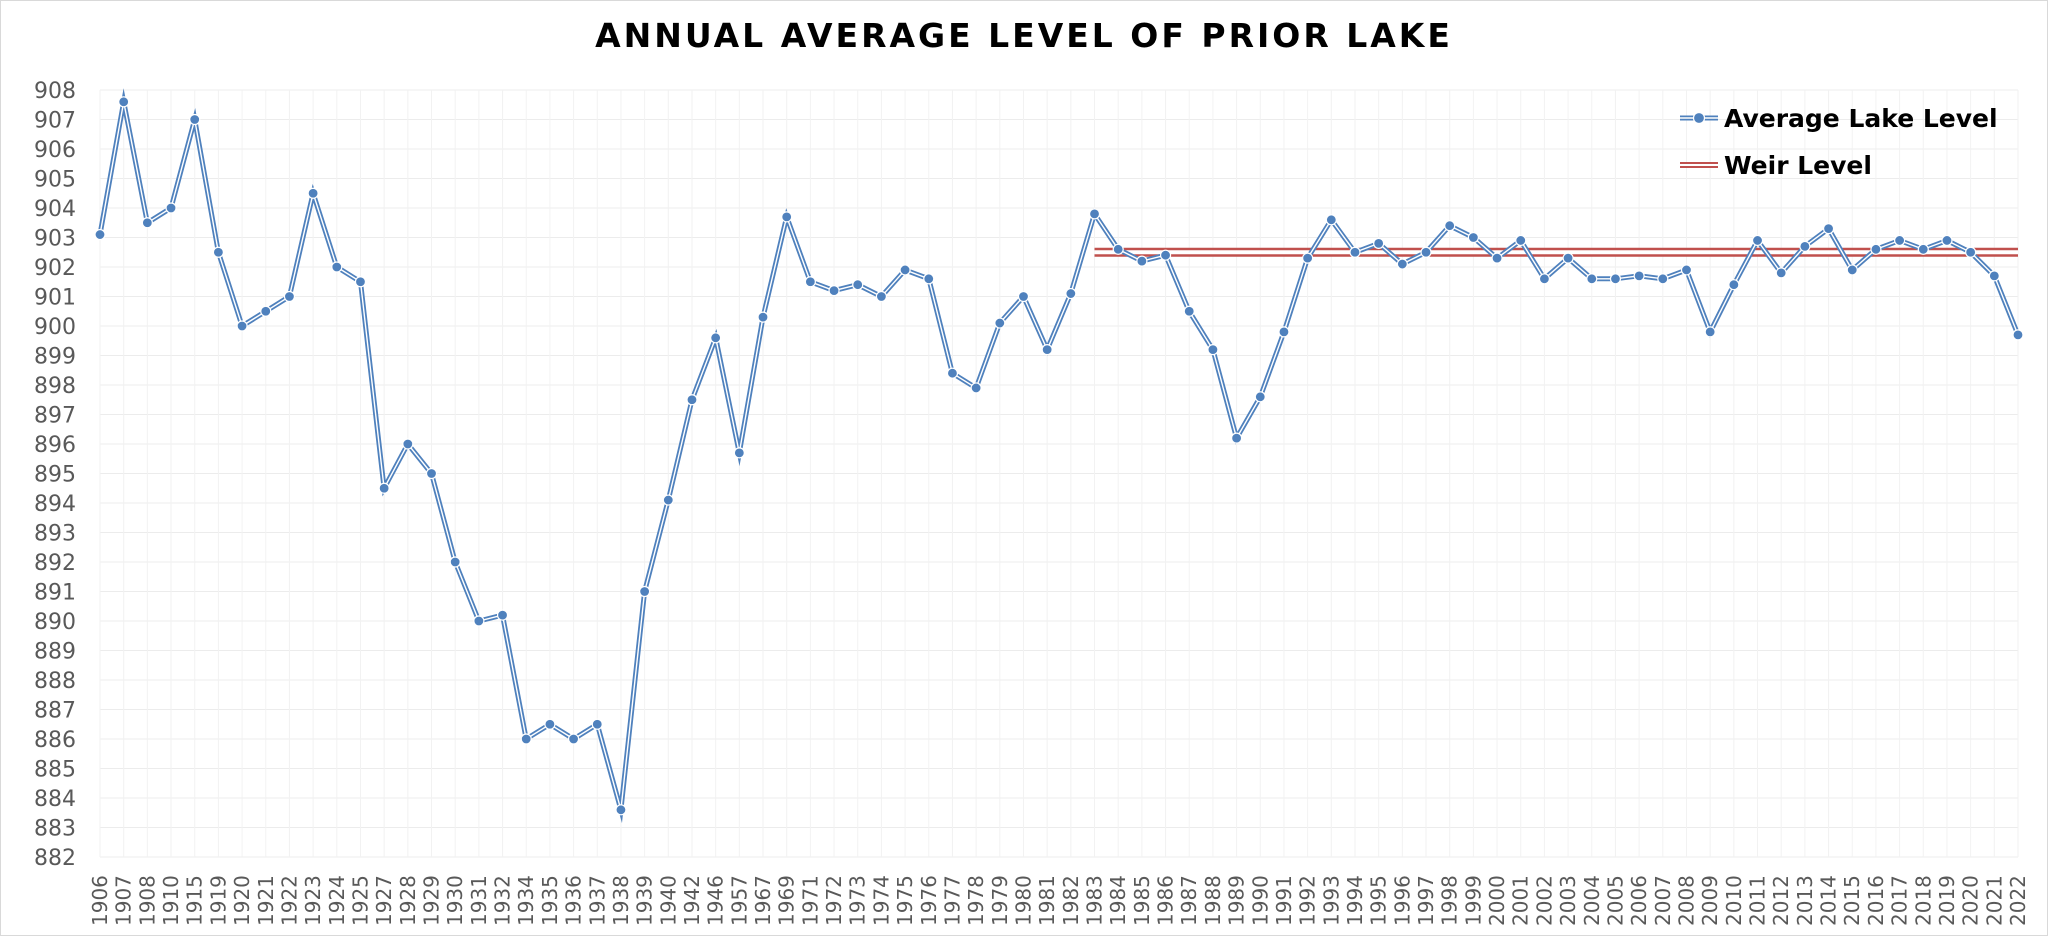 This screenshot has height=936, width=2048. I want to click on data-point-1957, so click(739, 453).